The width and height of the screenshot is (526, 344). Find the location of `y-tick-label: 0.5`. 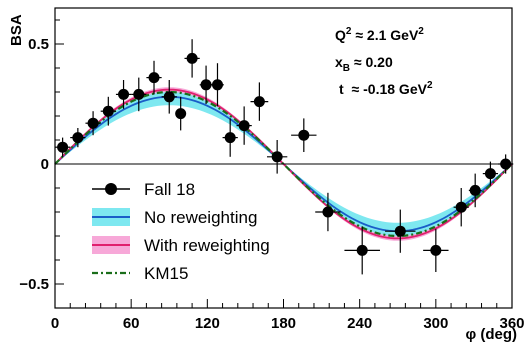

y-tick-label: 0.5 is located at coordinates (38, 44).